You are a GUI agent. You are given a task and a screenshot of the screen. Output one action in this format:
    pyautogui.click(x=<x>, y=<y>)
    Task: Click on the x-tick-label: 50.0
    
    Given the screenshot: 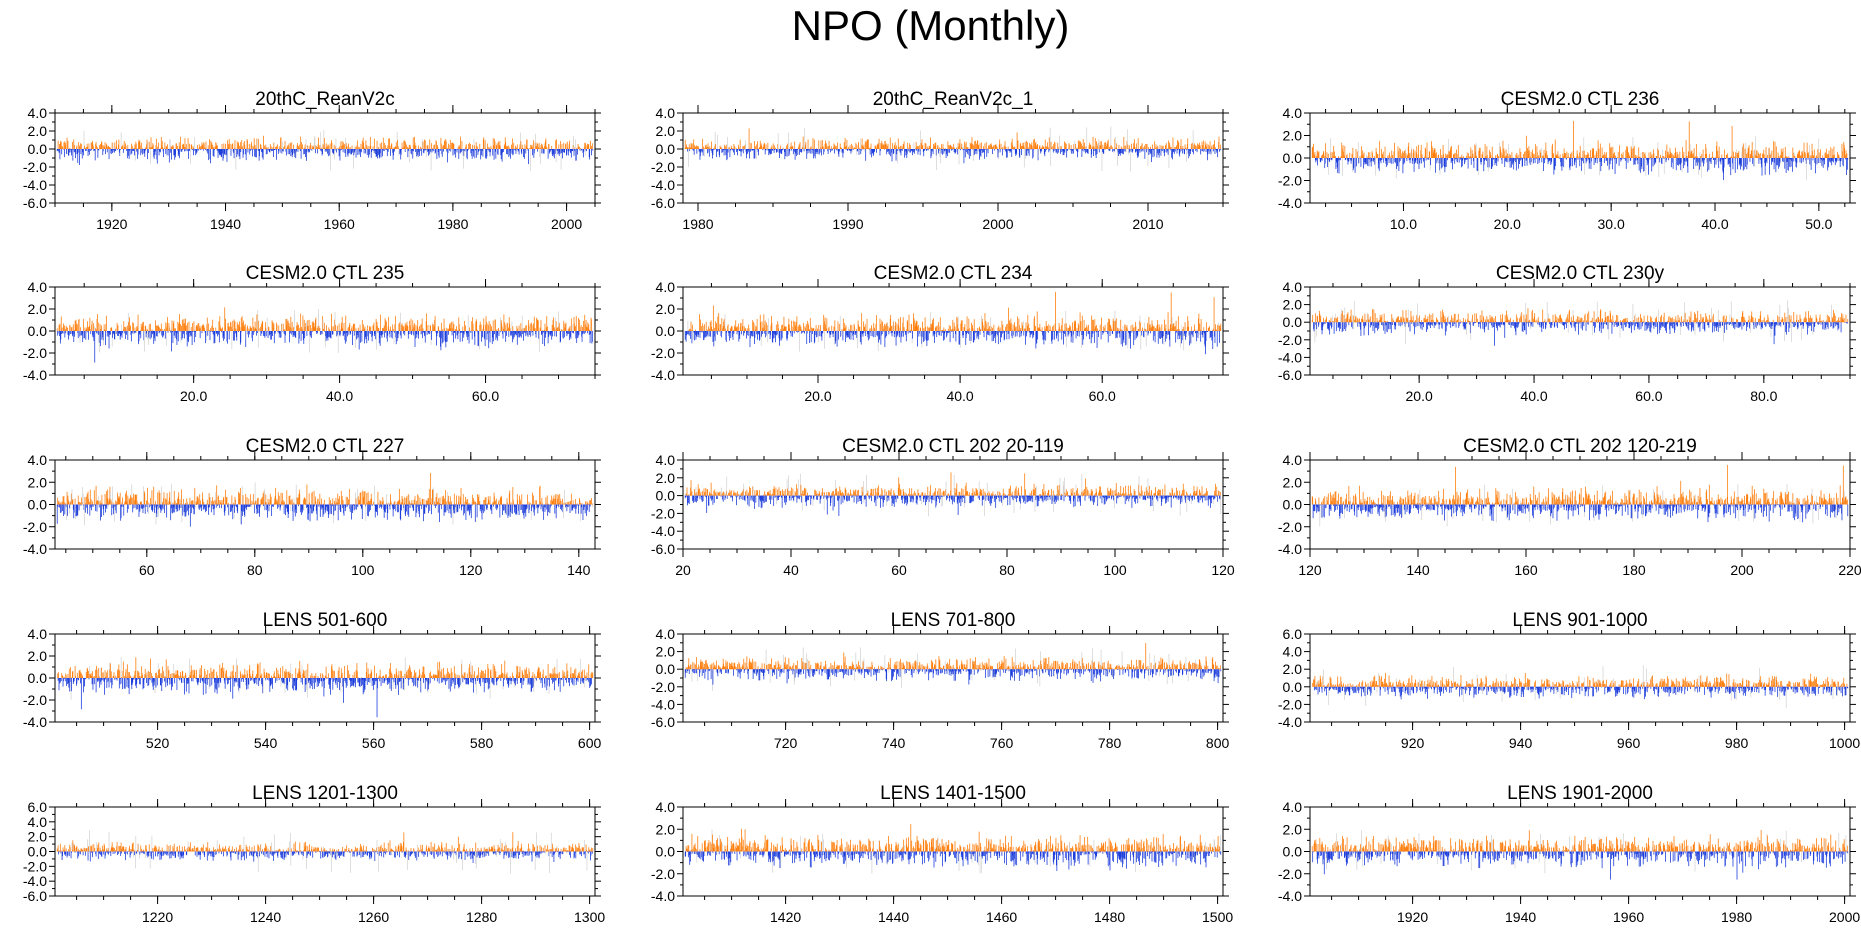 What is the action you would take?
    pyautogui.click(x=1818, y=224)
    